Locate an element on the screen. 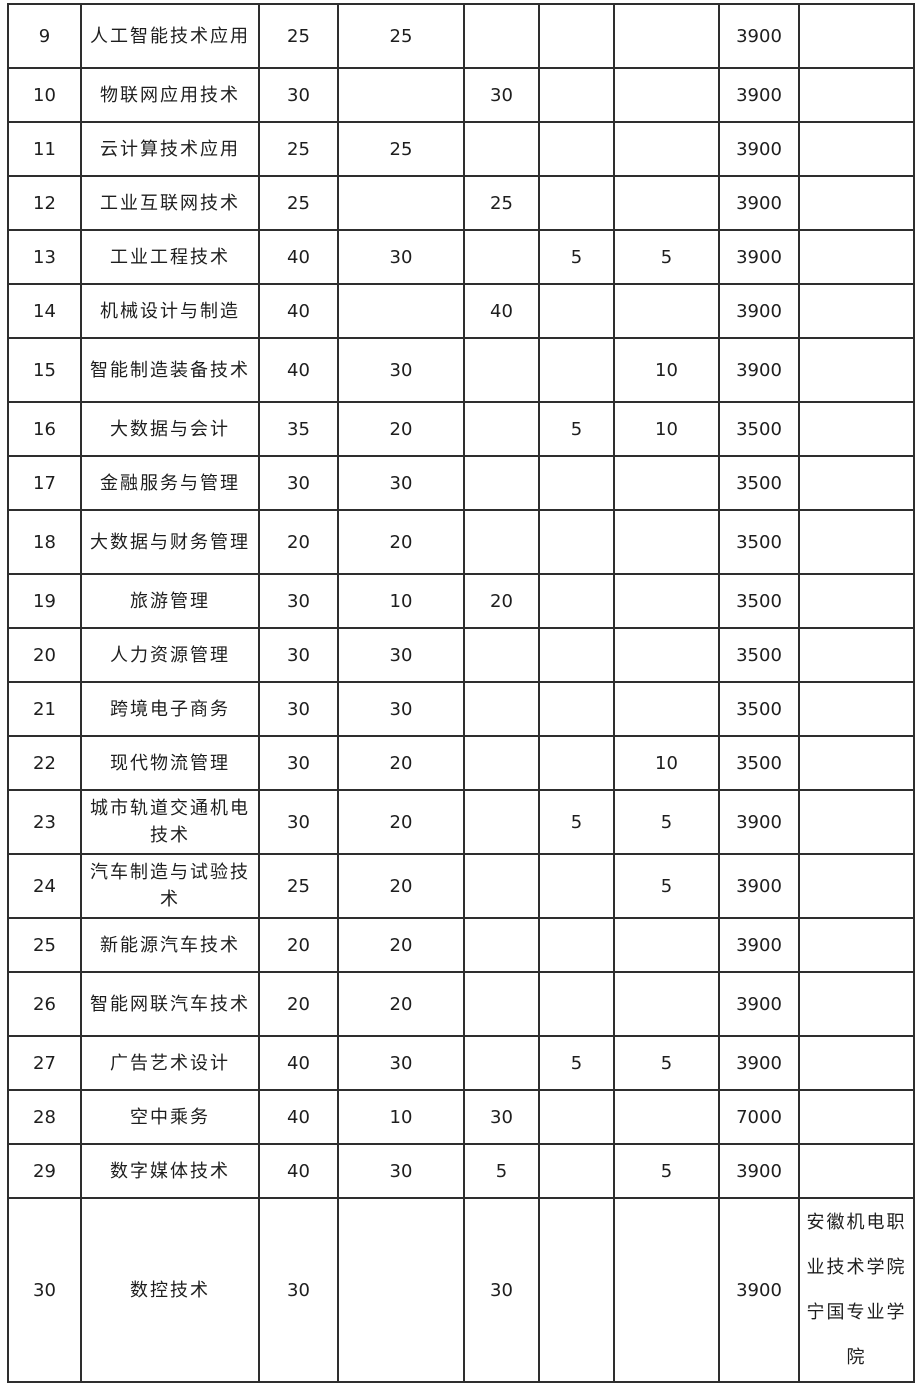 This screenshot has height=1392, width=922. cell-category-2: 40 is located at coordinates (501, 311).